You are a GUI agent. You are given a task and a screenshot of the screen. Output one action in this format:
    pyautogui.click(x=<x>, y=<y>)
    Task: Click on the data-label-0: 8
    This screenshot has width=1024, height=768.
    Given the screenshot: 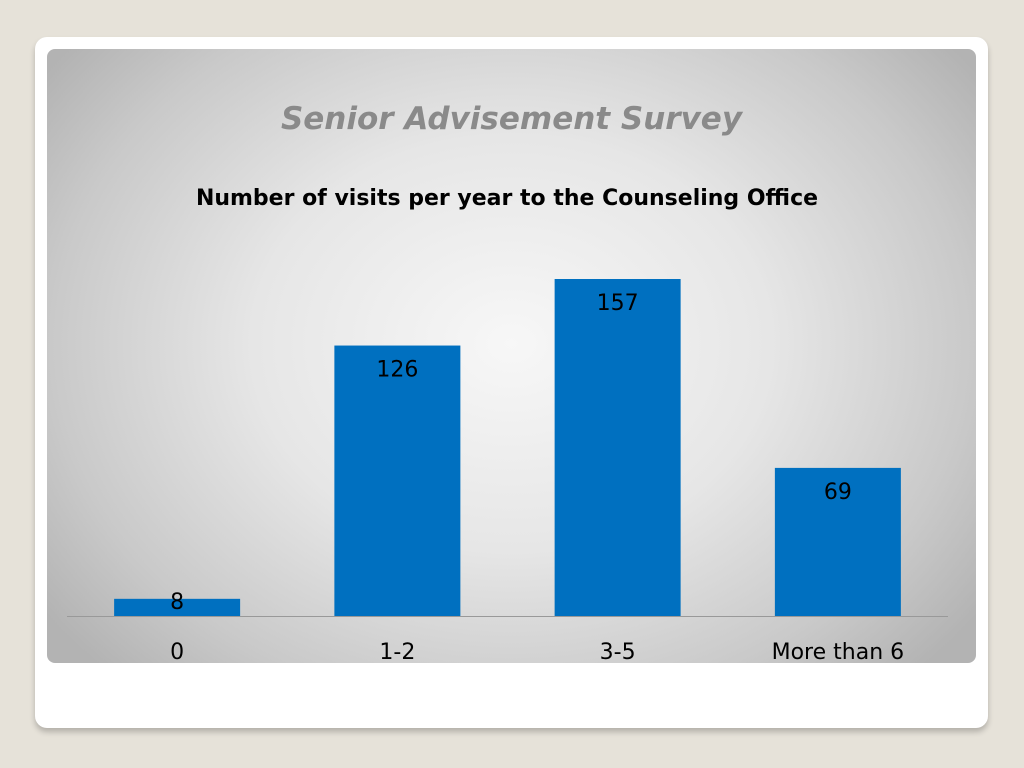 What is the action you would take?
    pyautogui.click(x=177, y=602)
    